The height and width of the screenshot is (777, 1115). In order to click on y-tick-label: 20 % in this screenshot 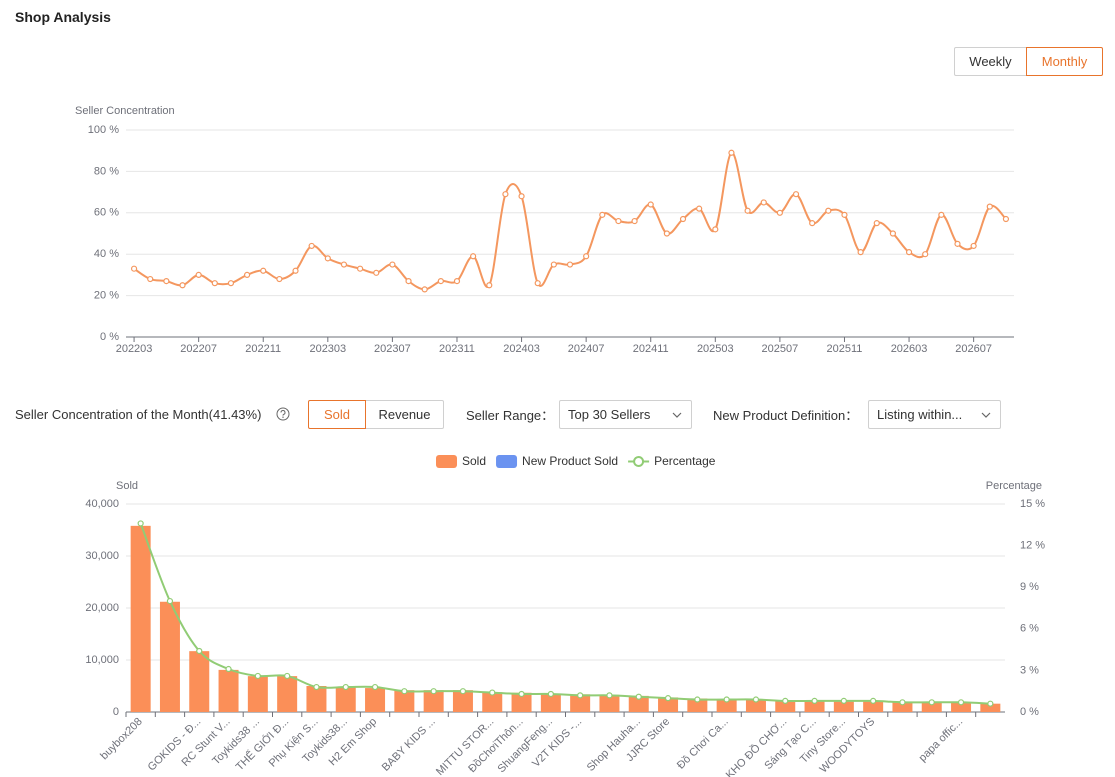, I will do `click(106, 296)`.